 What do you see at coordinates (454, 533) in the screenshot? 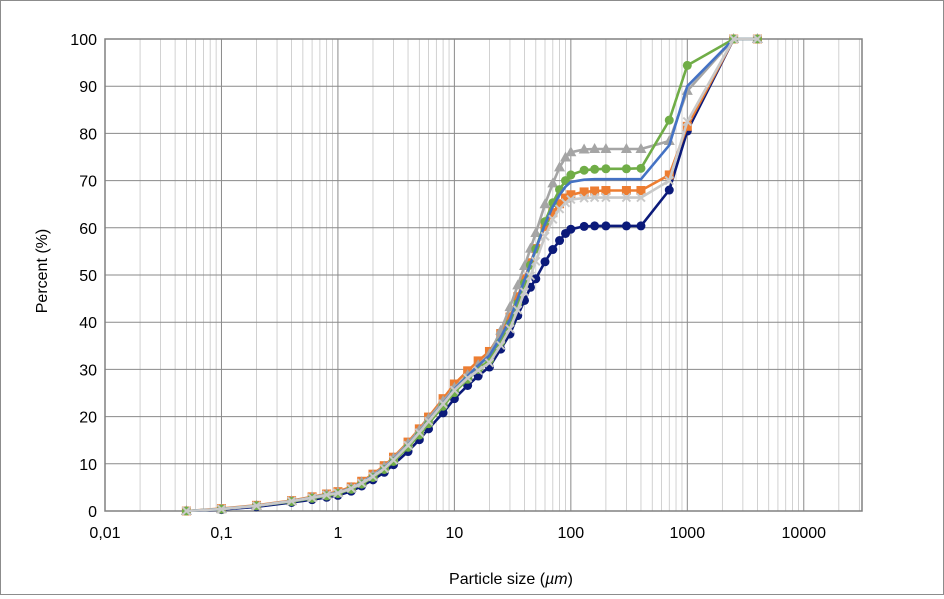
I see `x-tick-label: 10` at bounding box center [454, 533].